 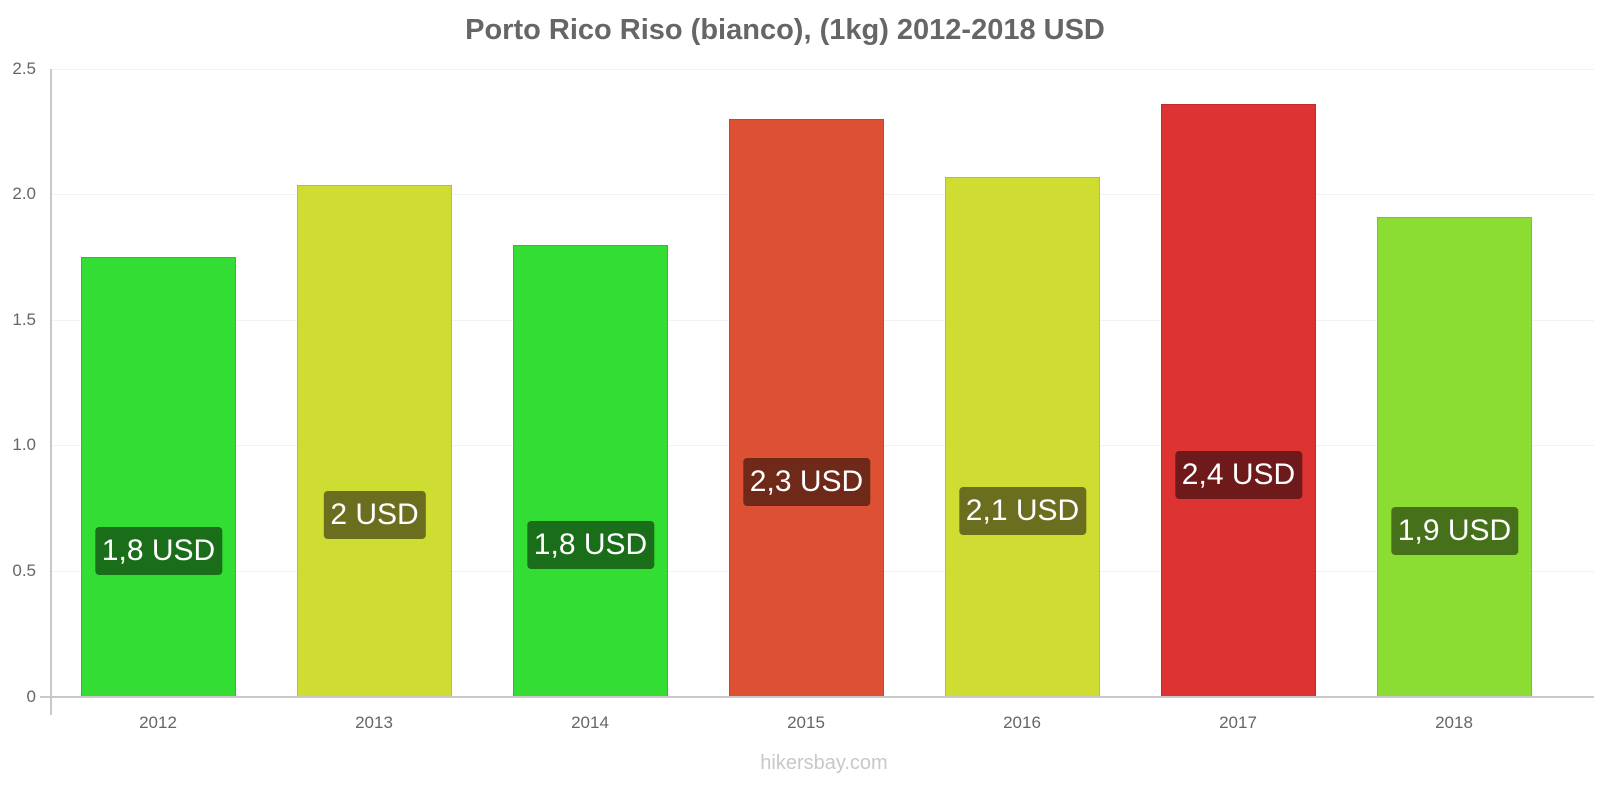 I want to click on data-label: 2 USD, so click(x=374, y=514).